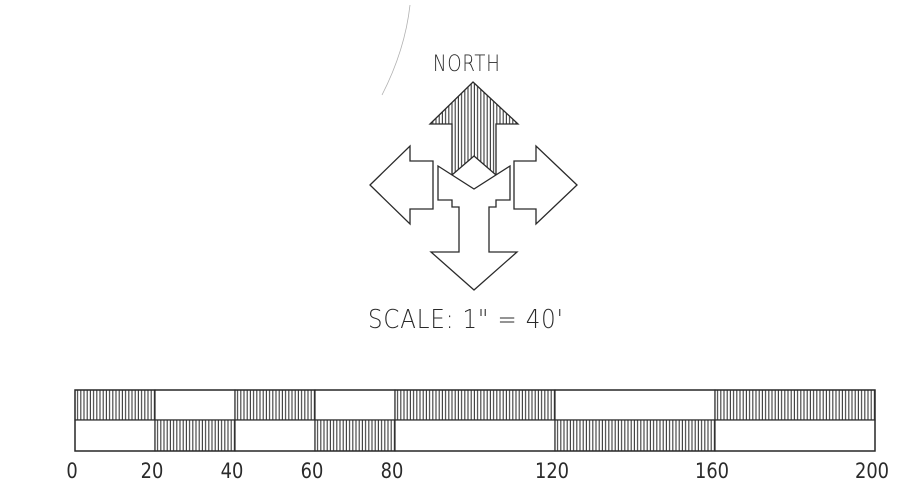  What do you see at coordinates (872, 471) in the screenshot?
I see `tick-label: 200` at bounding box center [872, 471].